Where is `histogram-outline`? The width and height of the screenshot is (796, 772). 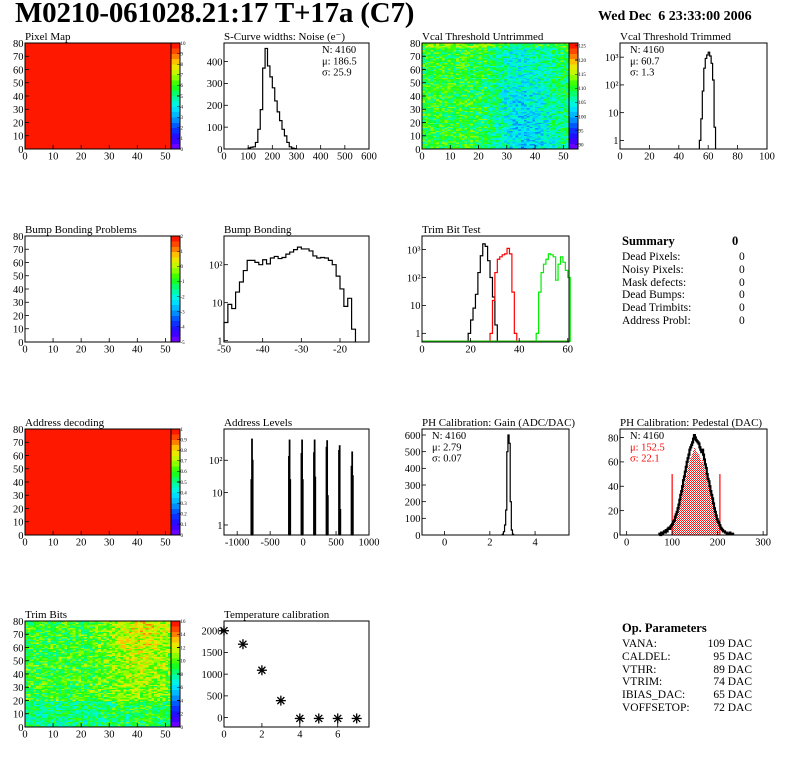
histogram-outline is located at coordinates (272, 98).